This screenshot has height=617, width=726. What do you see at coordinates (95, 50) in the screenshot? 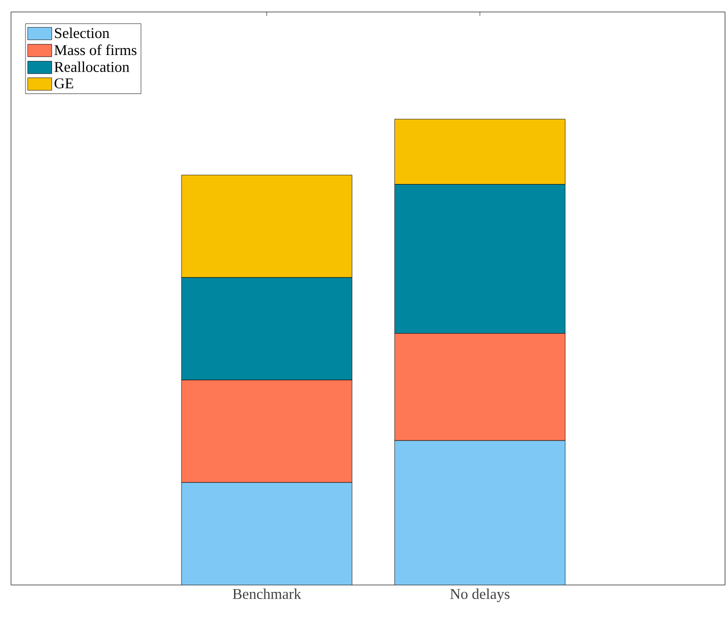
I see `legend-label: Mass of firms` at bounding box center [95, 50].